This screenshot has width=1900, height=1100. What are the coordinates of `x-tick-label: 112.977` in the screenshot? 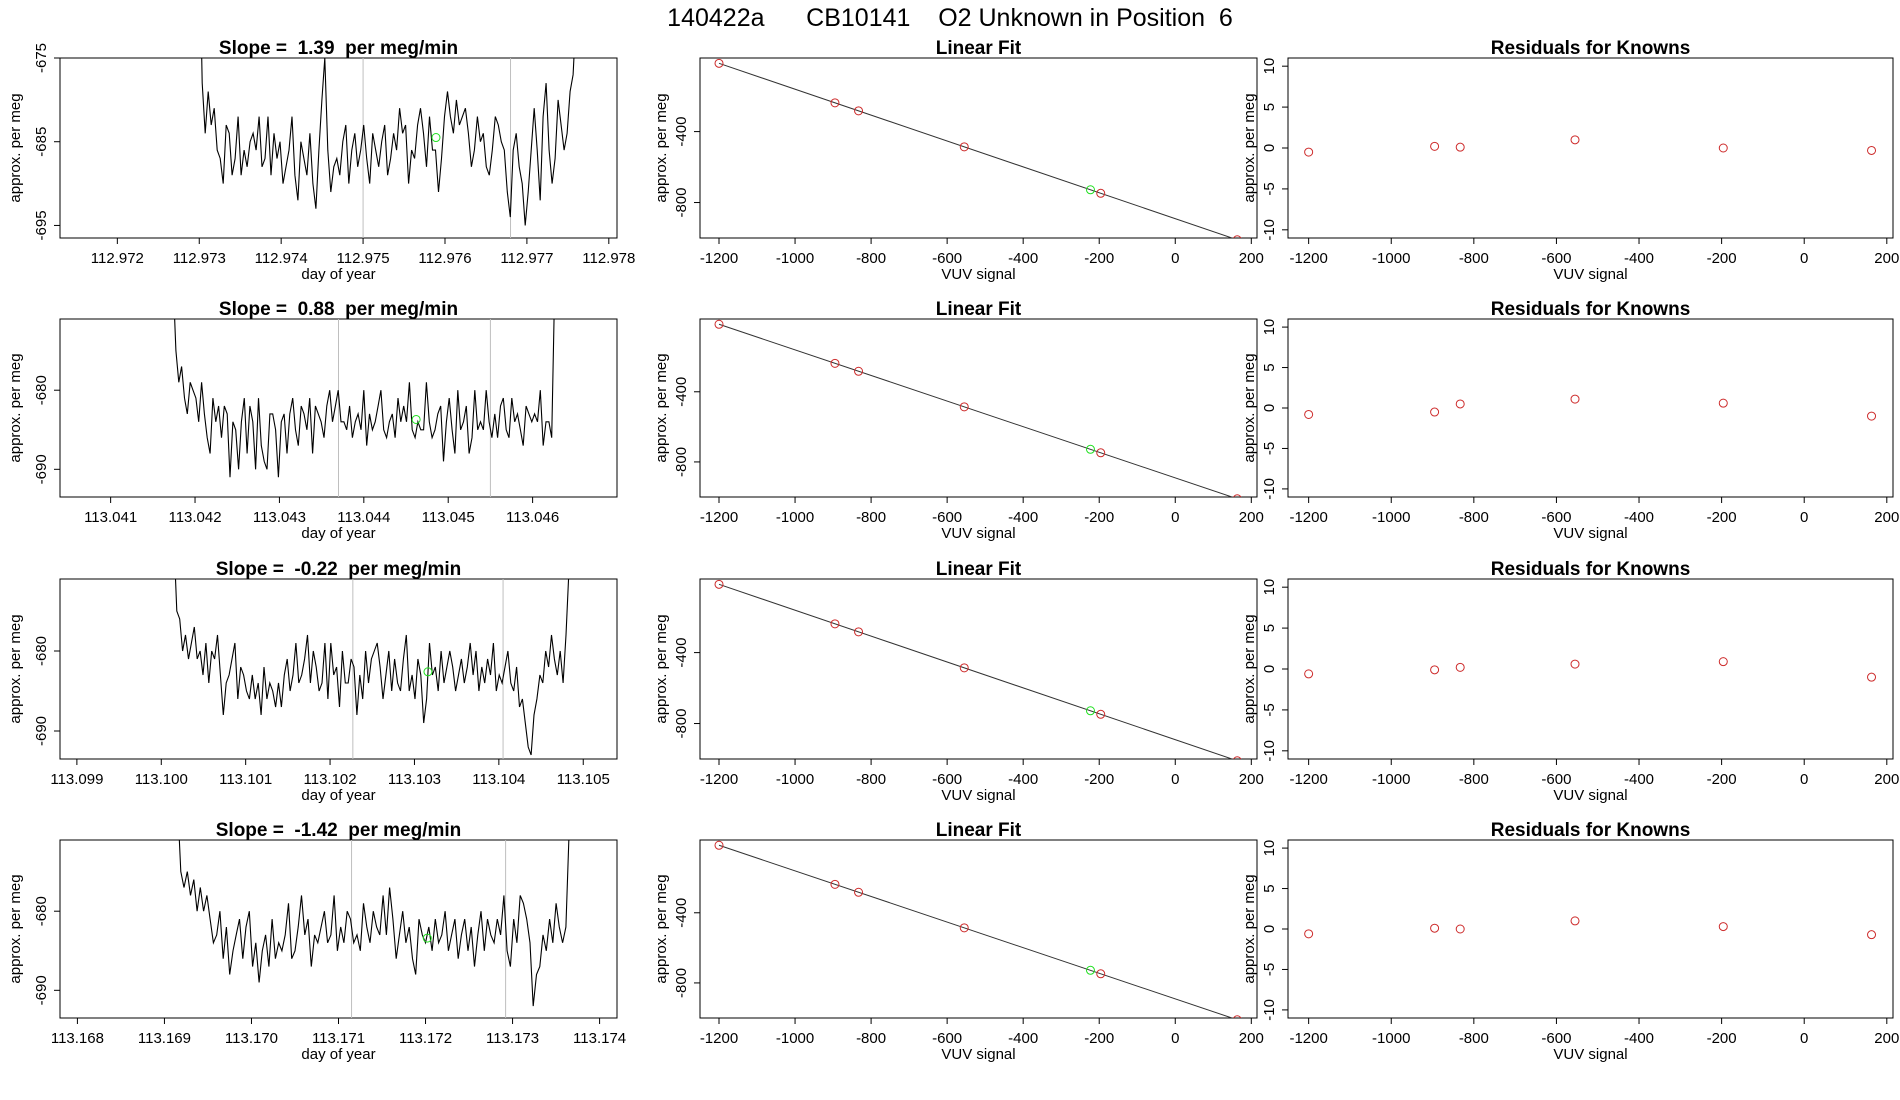 It's located at (526, 258).